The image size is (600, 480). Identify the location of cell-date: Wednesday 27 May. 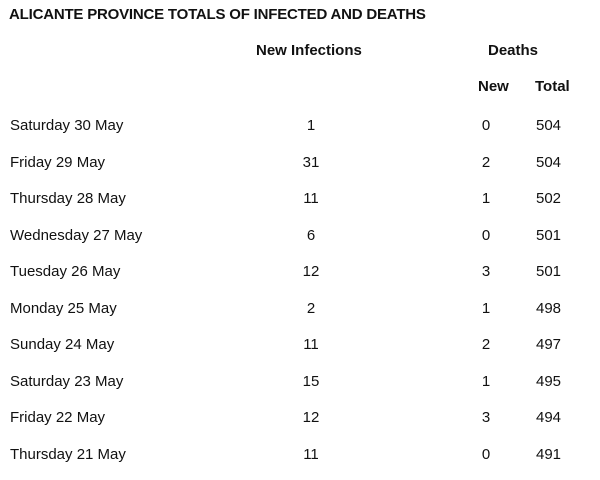
(76, 235).